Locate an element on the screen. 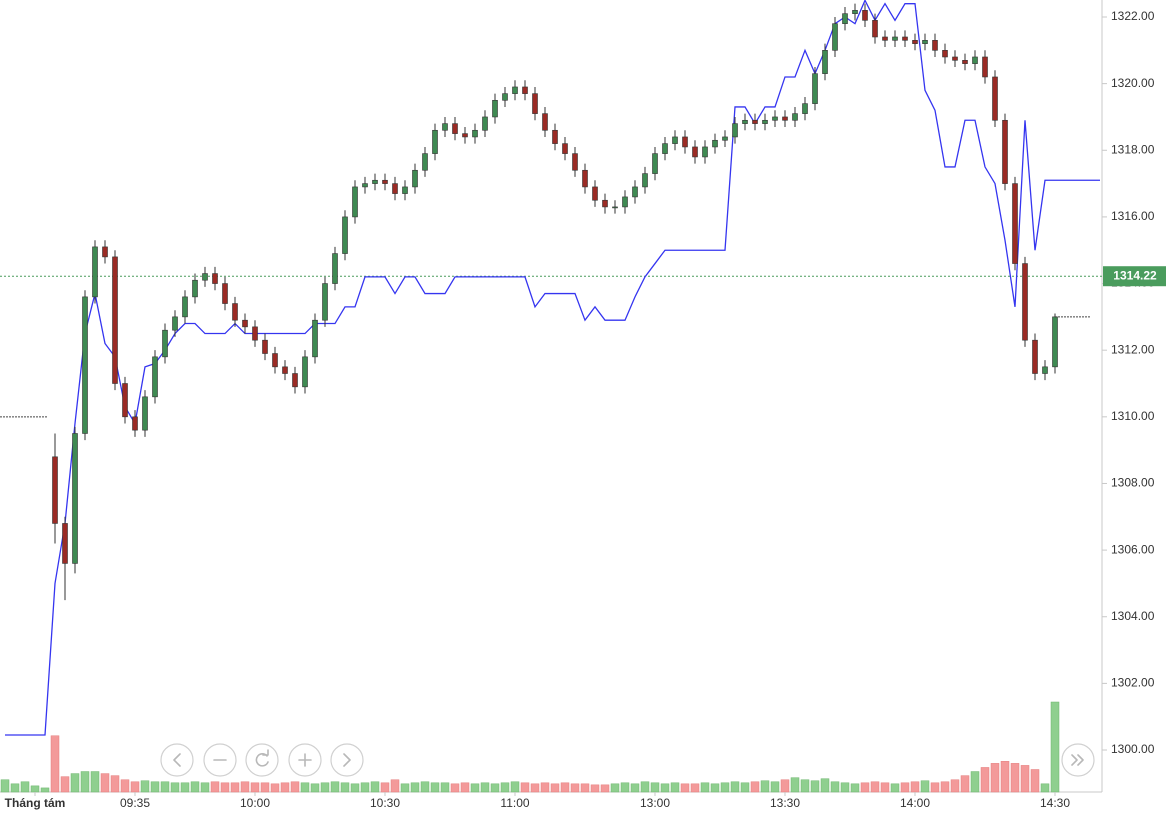  scroll-left-button is located at coordinates (177, 760).